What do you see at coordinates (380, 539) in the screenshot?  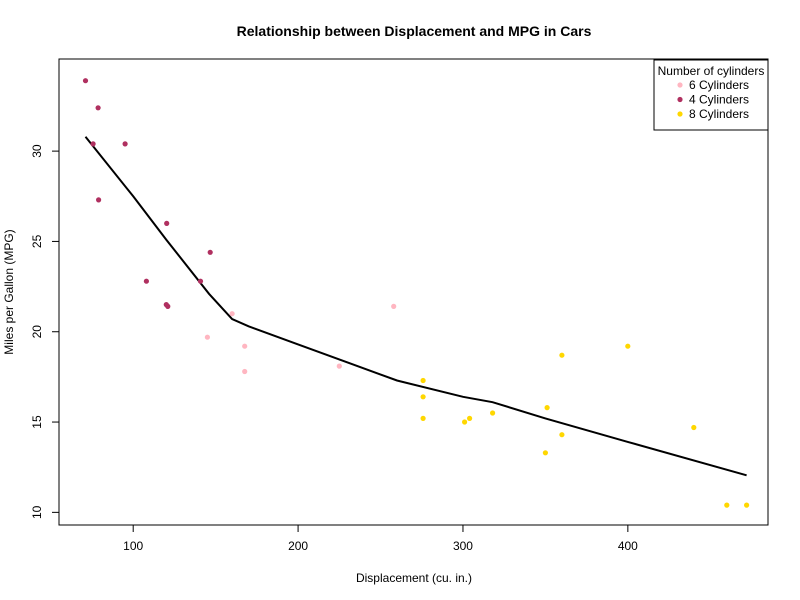 I see `x-axis: 100 200 300 400` at bounding box center [380, 539].